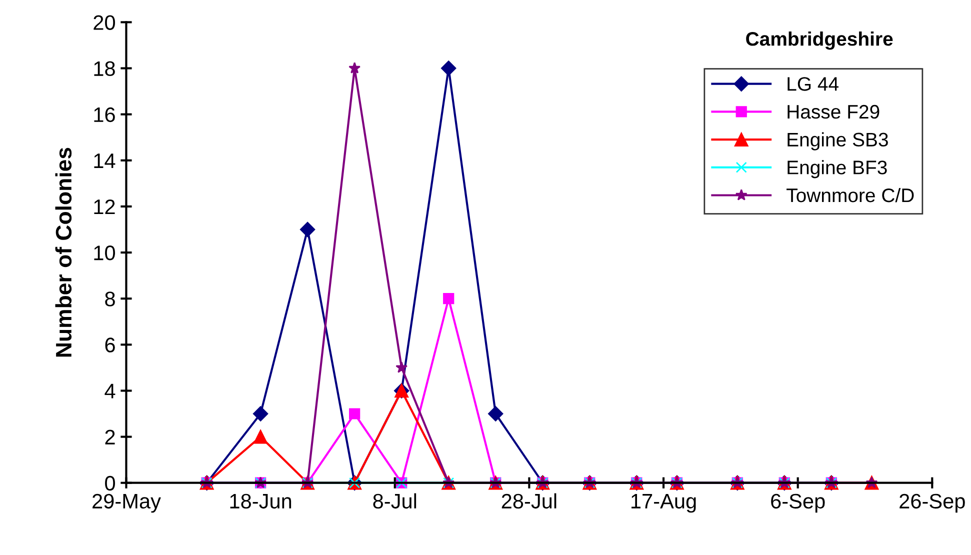  What do you see at coordinates (394, 501) in the screenshot?
I see `x-tick-label: 8-Jul` at bounding box center [394, 501].